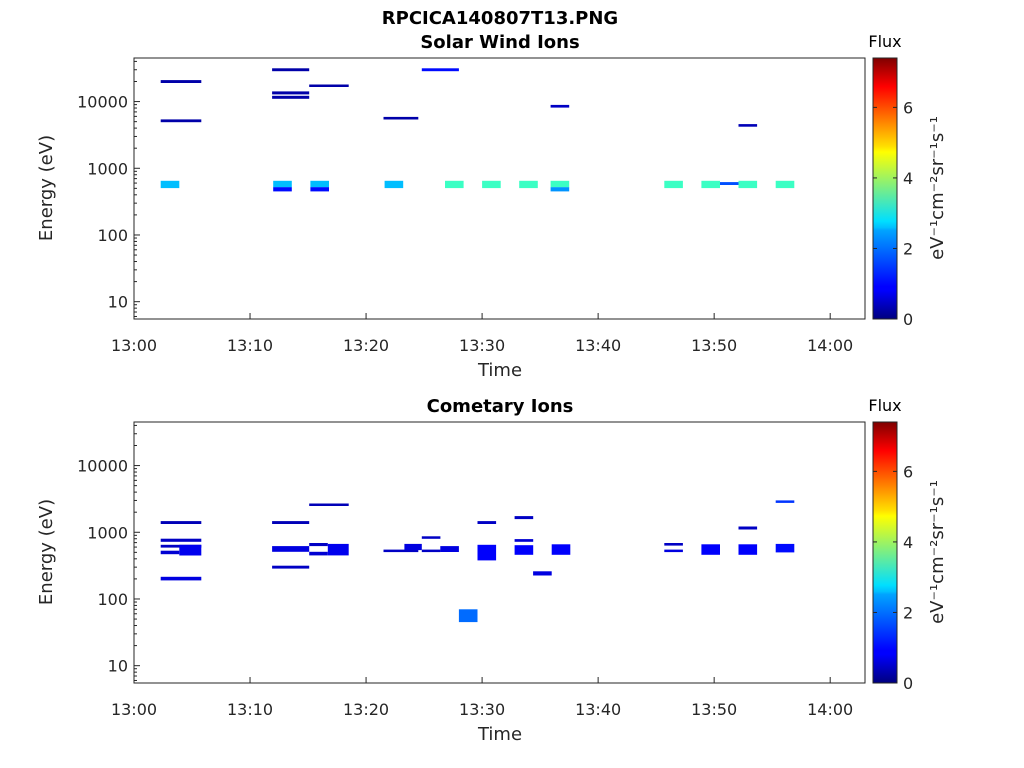  Describe the element at coordinates (107, 168) in the screenshot. I see `y-tick-label: 1000` at that location.